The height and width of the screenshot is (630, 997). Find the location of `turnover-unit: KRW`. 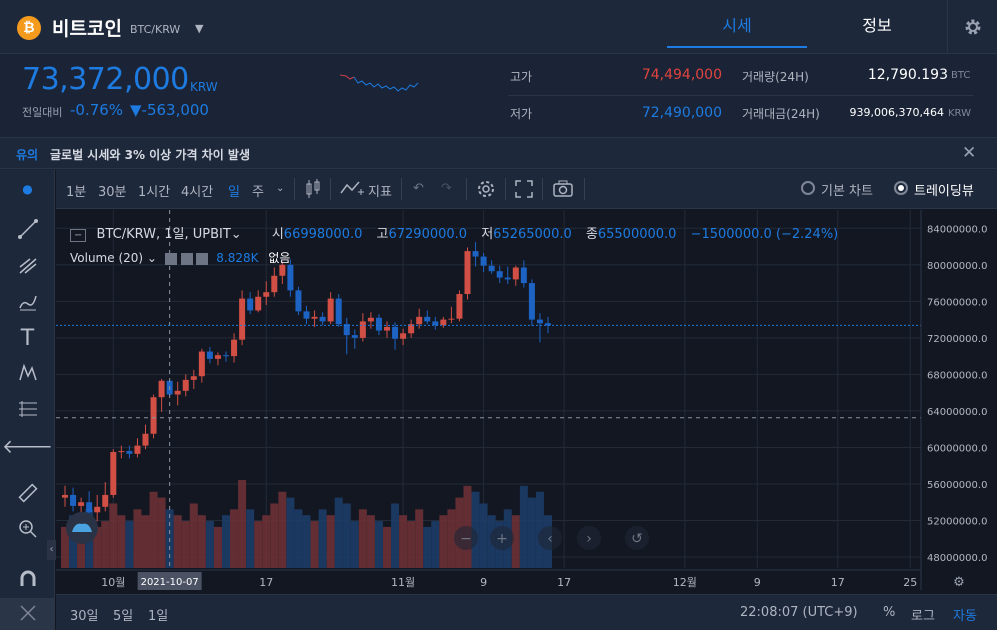

turnover-unit: KRW is located at coordinates (959, 113).